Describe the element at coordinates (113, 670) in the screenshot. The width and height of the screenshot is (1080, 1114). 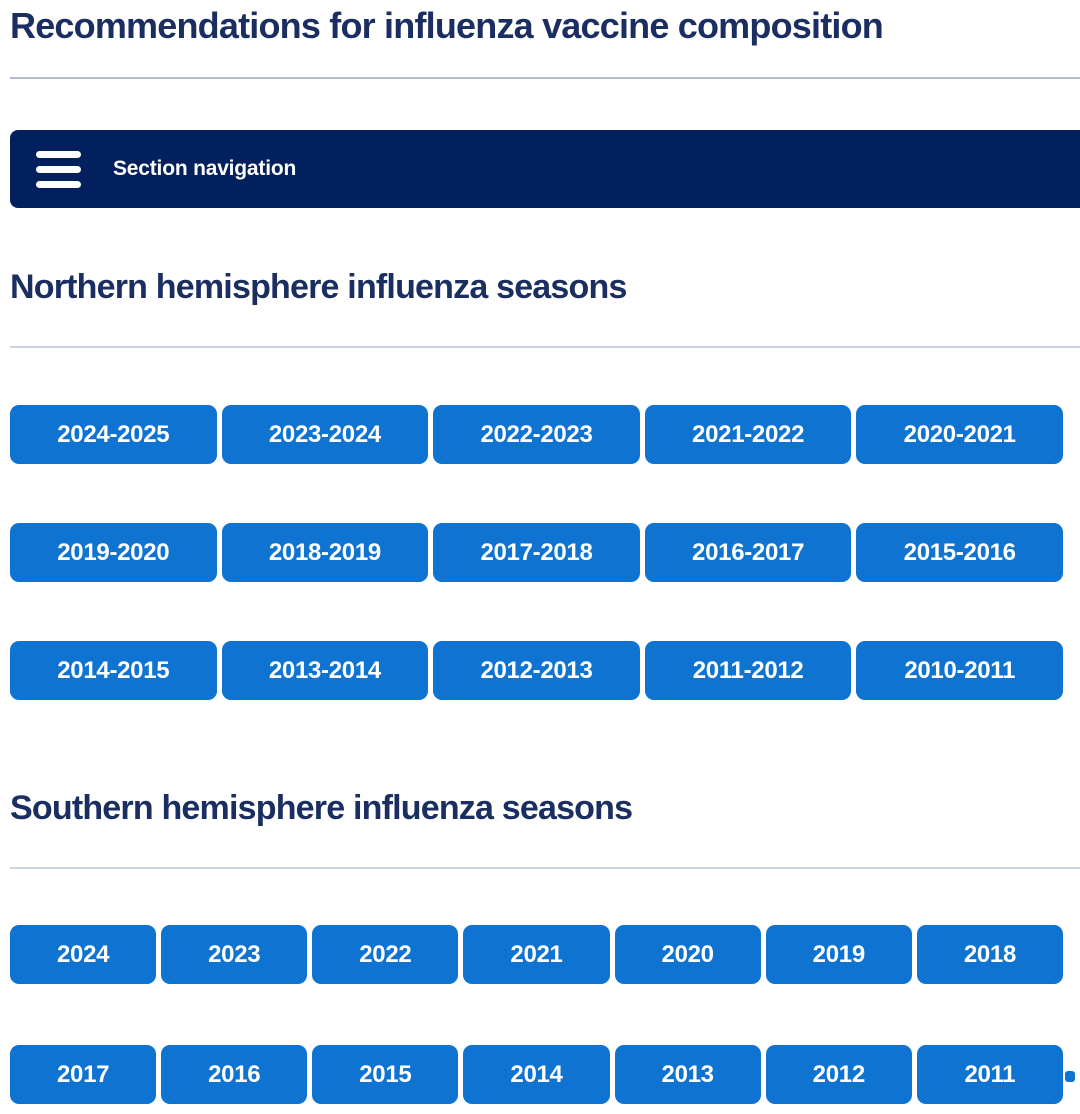
I see `season-button: 2014-2015` at that location.